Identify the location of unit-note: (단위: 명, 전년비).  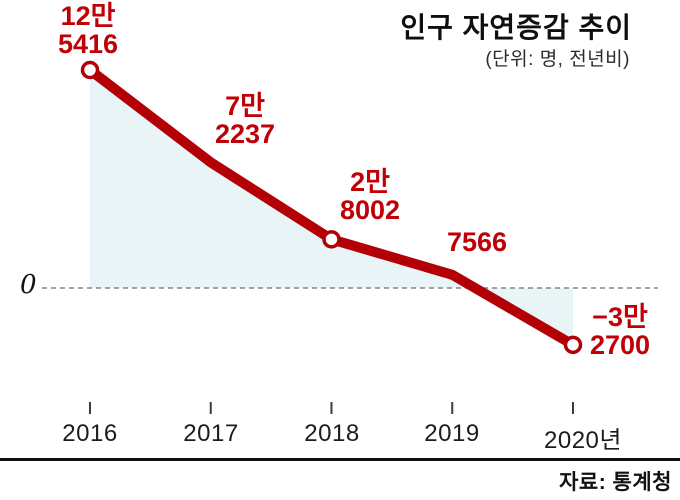
(557, 59).